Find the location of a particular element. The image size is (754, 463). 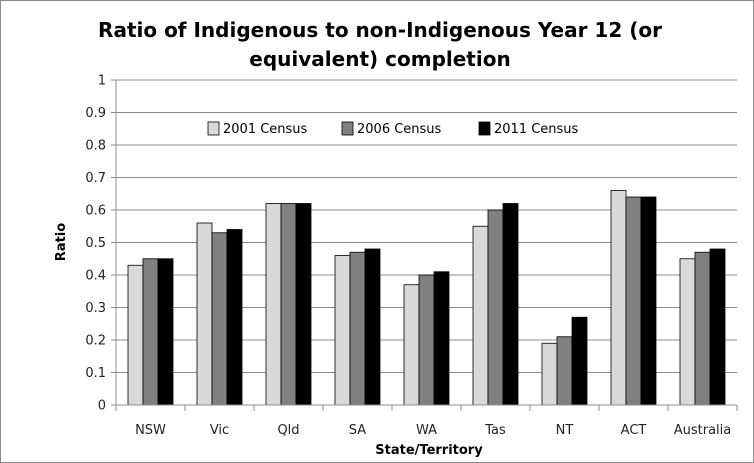

bar-2006-census-vic is located at coordinates (219, 319).